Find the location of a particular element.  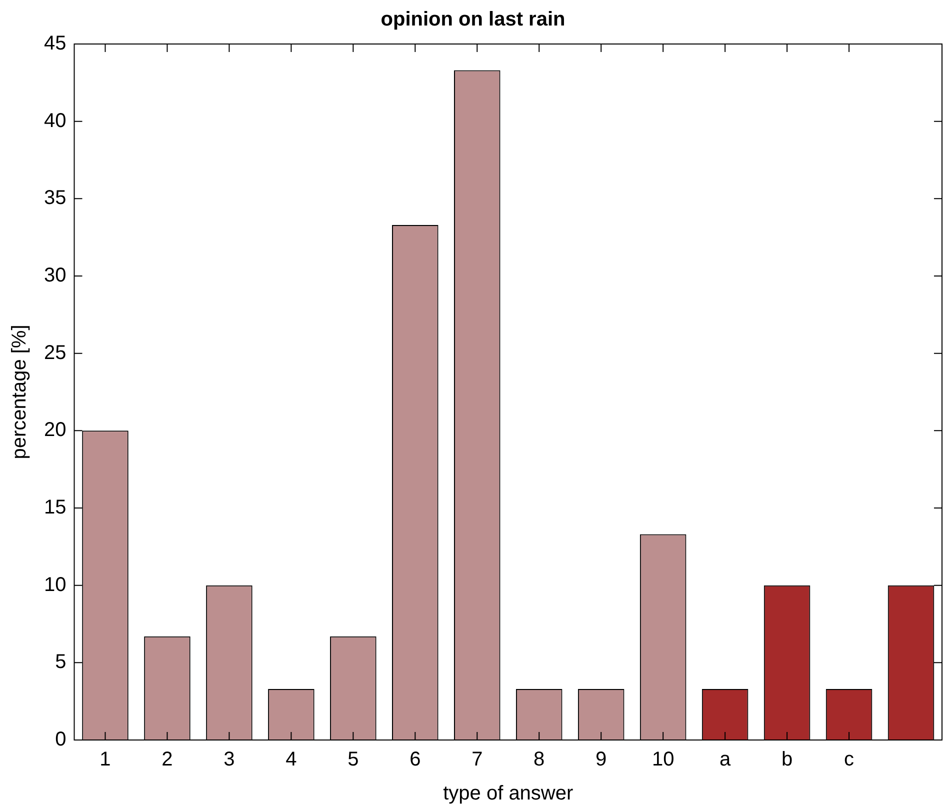

y-tick-label: 5 is located at coordinates (60, 662).